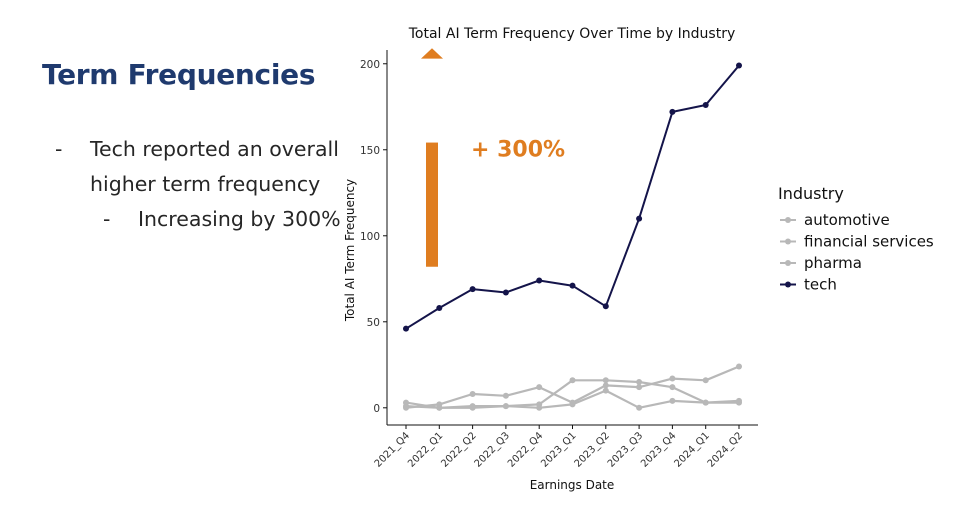 Image resolution: width=960 pixels, height=509 pixels. What do you see at coordinates (625, 449) in the screenshot?
I see `x-tick-label: 2023_Q3` at bounding box center [625, 449].